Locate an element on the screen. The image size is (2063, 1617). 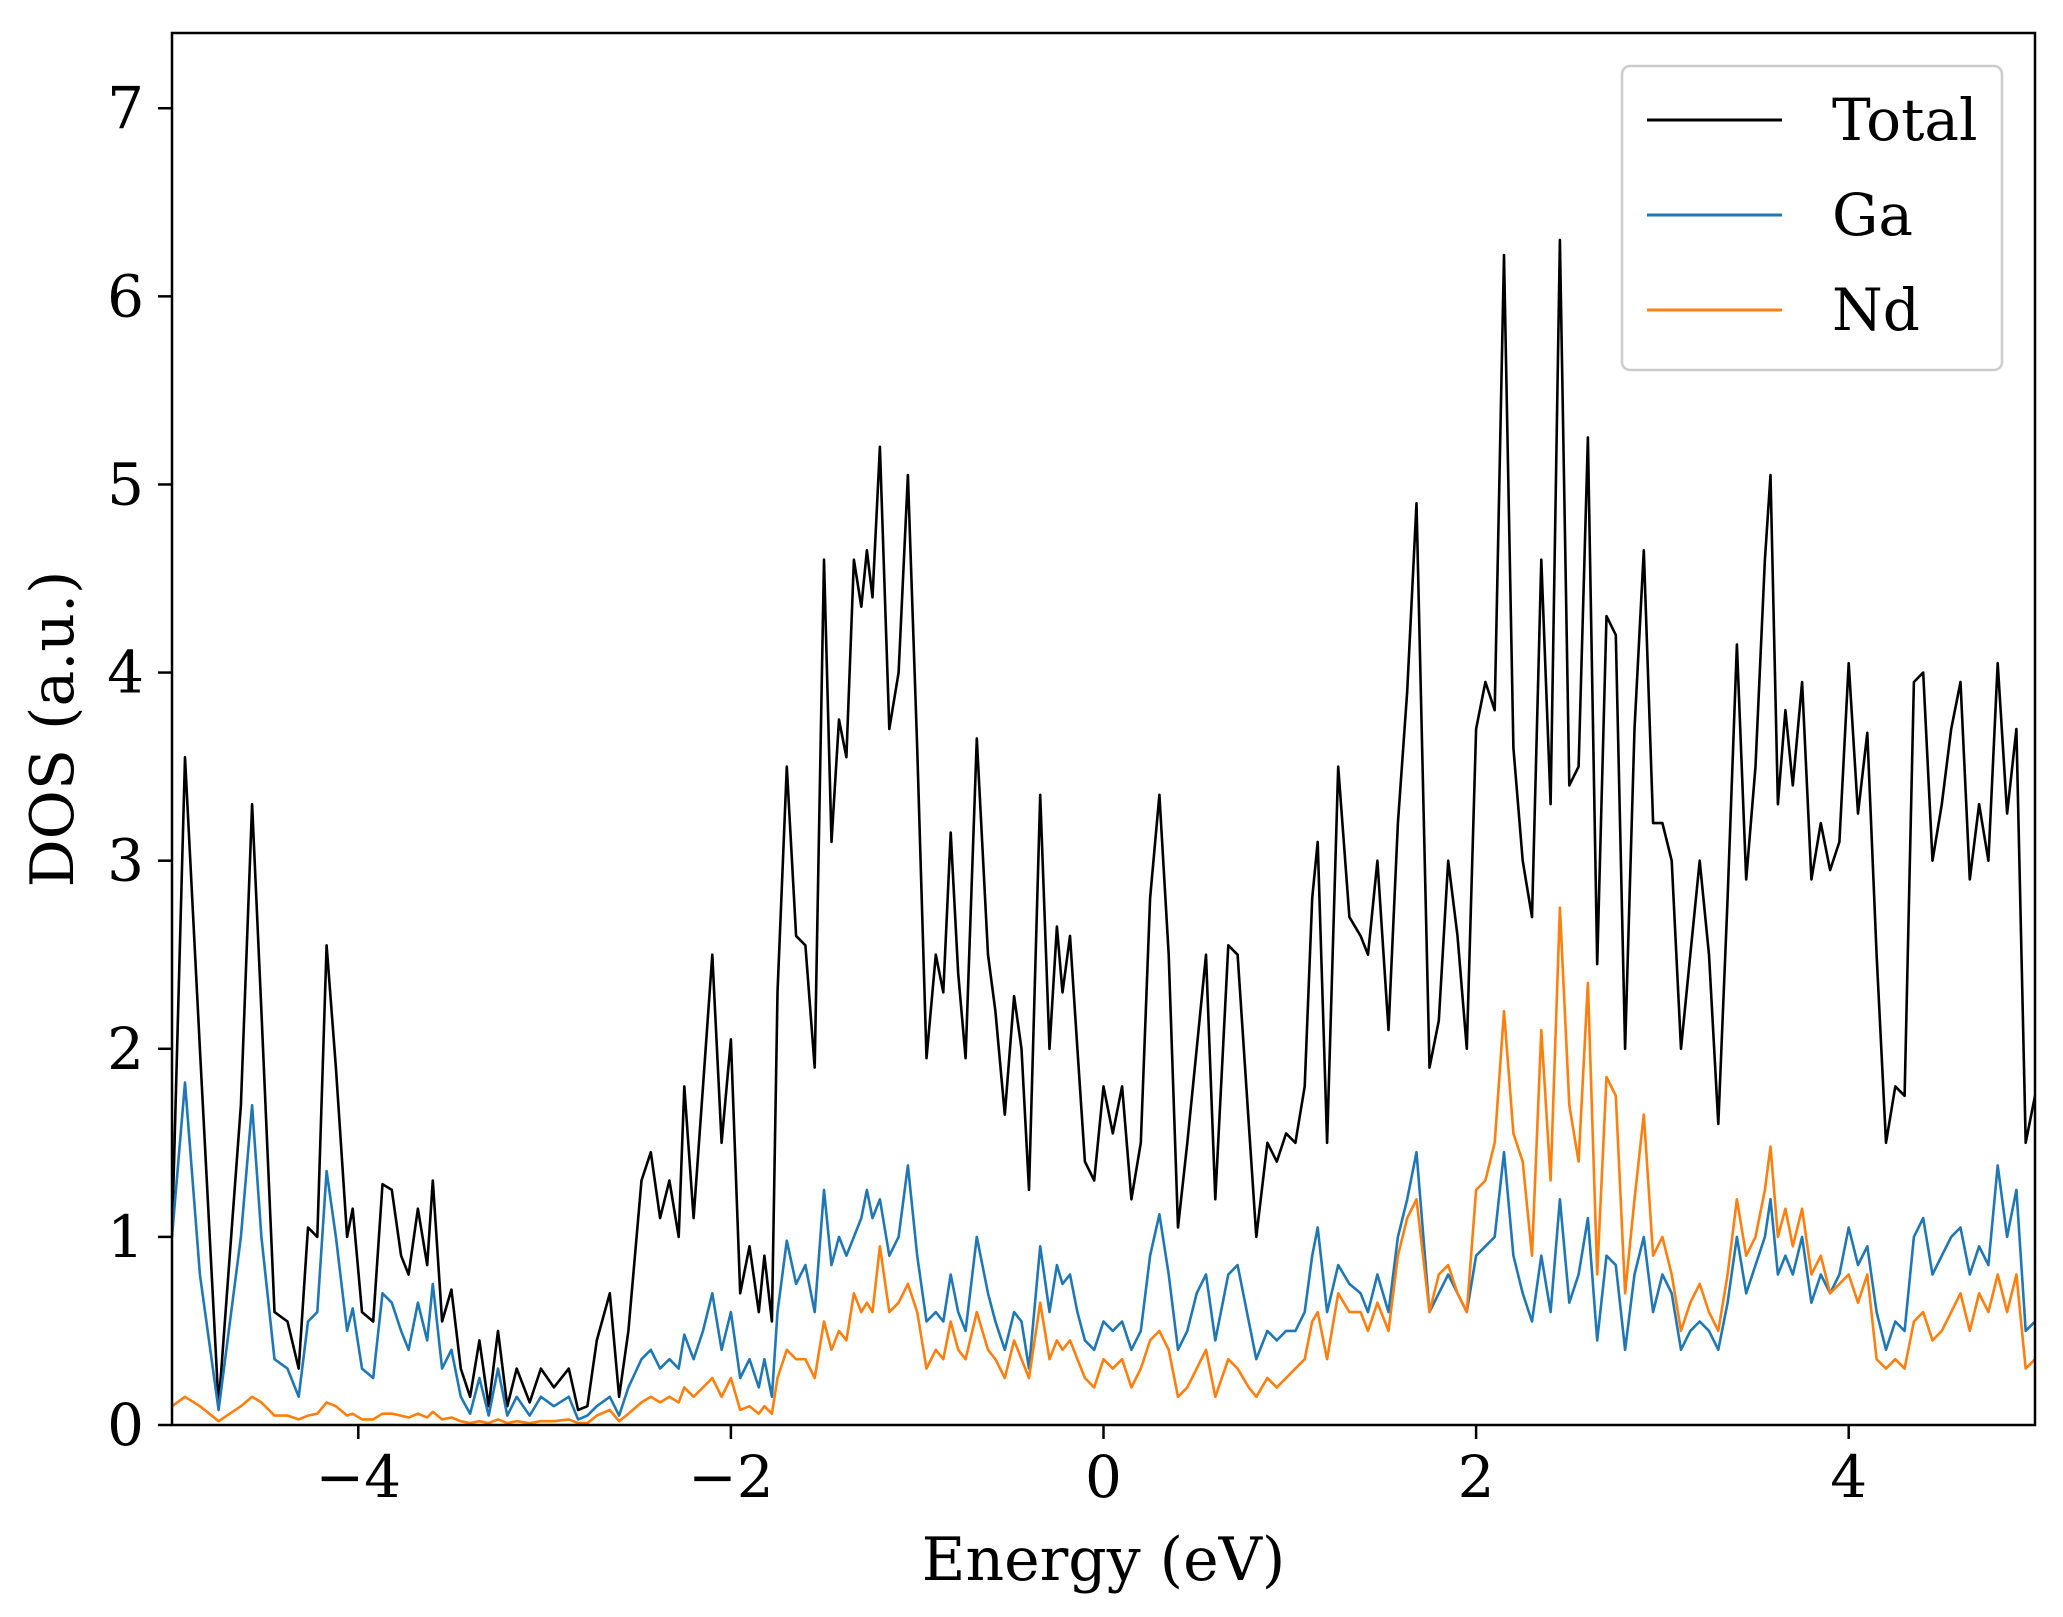
y-tick-label: 0 is located at coordinates (125, 1425).